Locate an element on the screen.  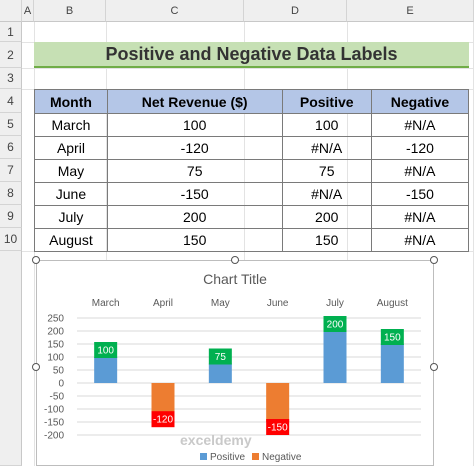
resize-handle-top-left is located at coordinates (36, 260).